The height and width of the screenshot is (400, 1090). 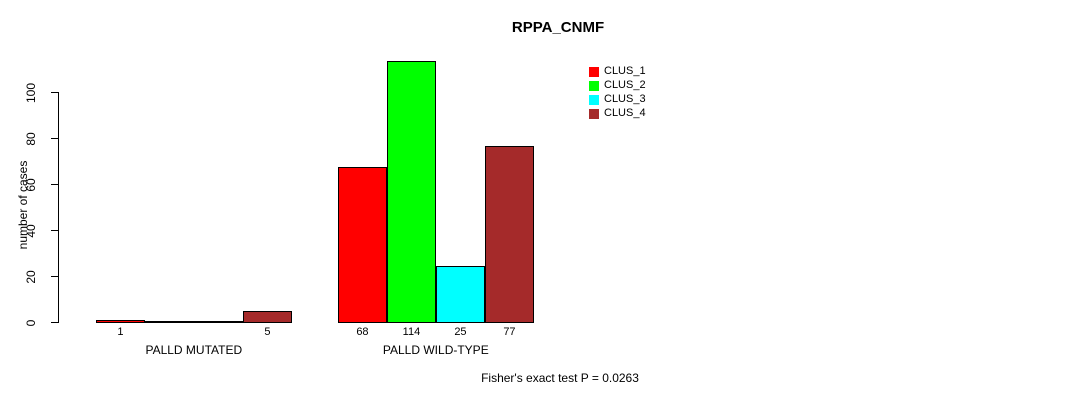 I want to click on legend-label: CLUS_3, so click(x=625, y=99).